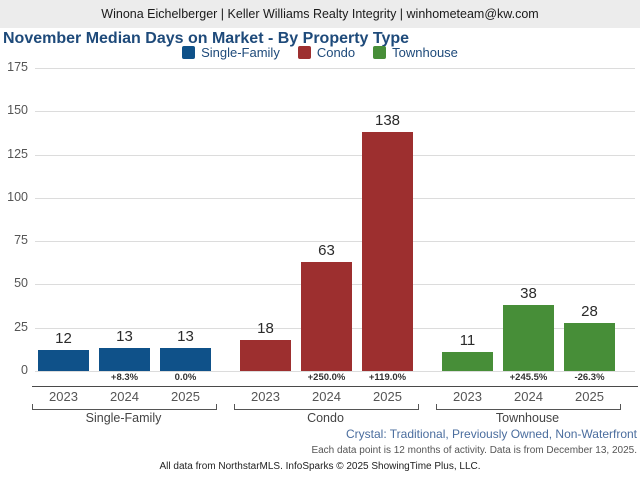 This screenshot has height=480, width=640. Describe the element at coordinates (63, 360) in the screenshot. I see `bar-single-family-2023` at that location.